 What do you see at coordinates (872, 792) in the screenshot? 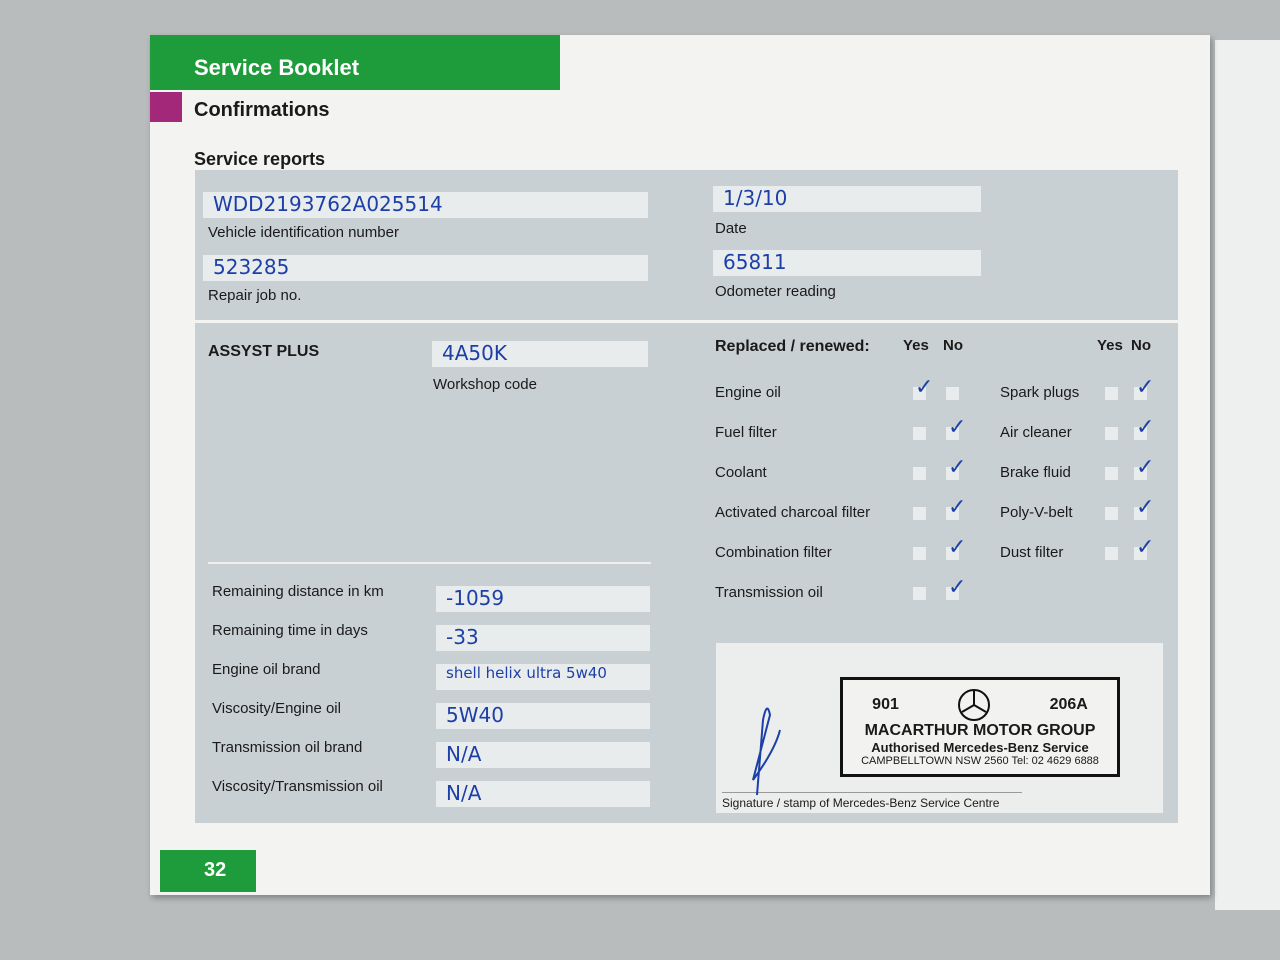
I see `signature-line` at bounding box center [872, 792].